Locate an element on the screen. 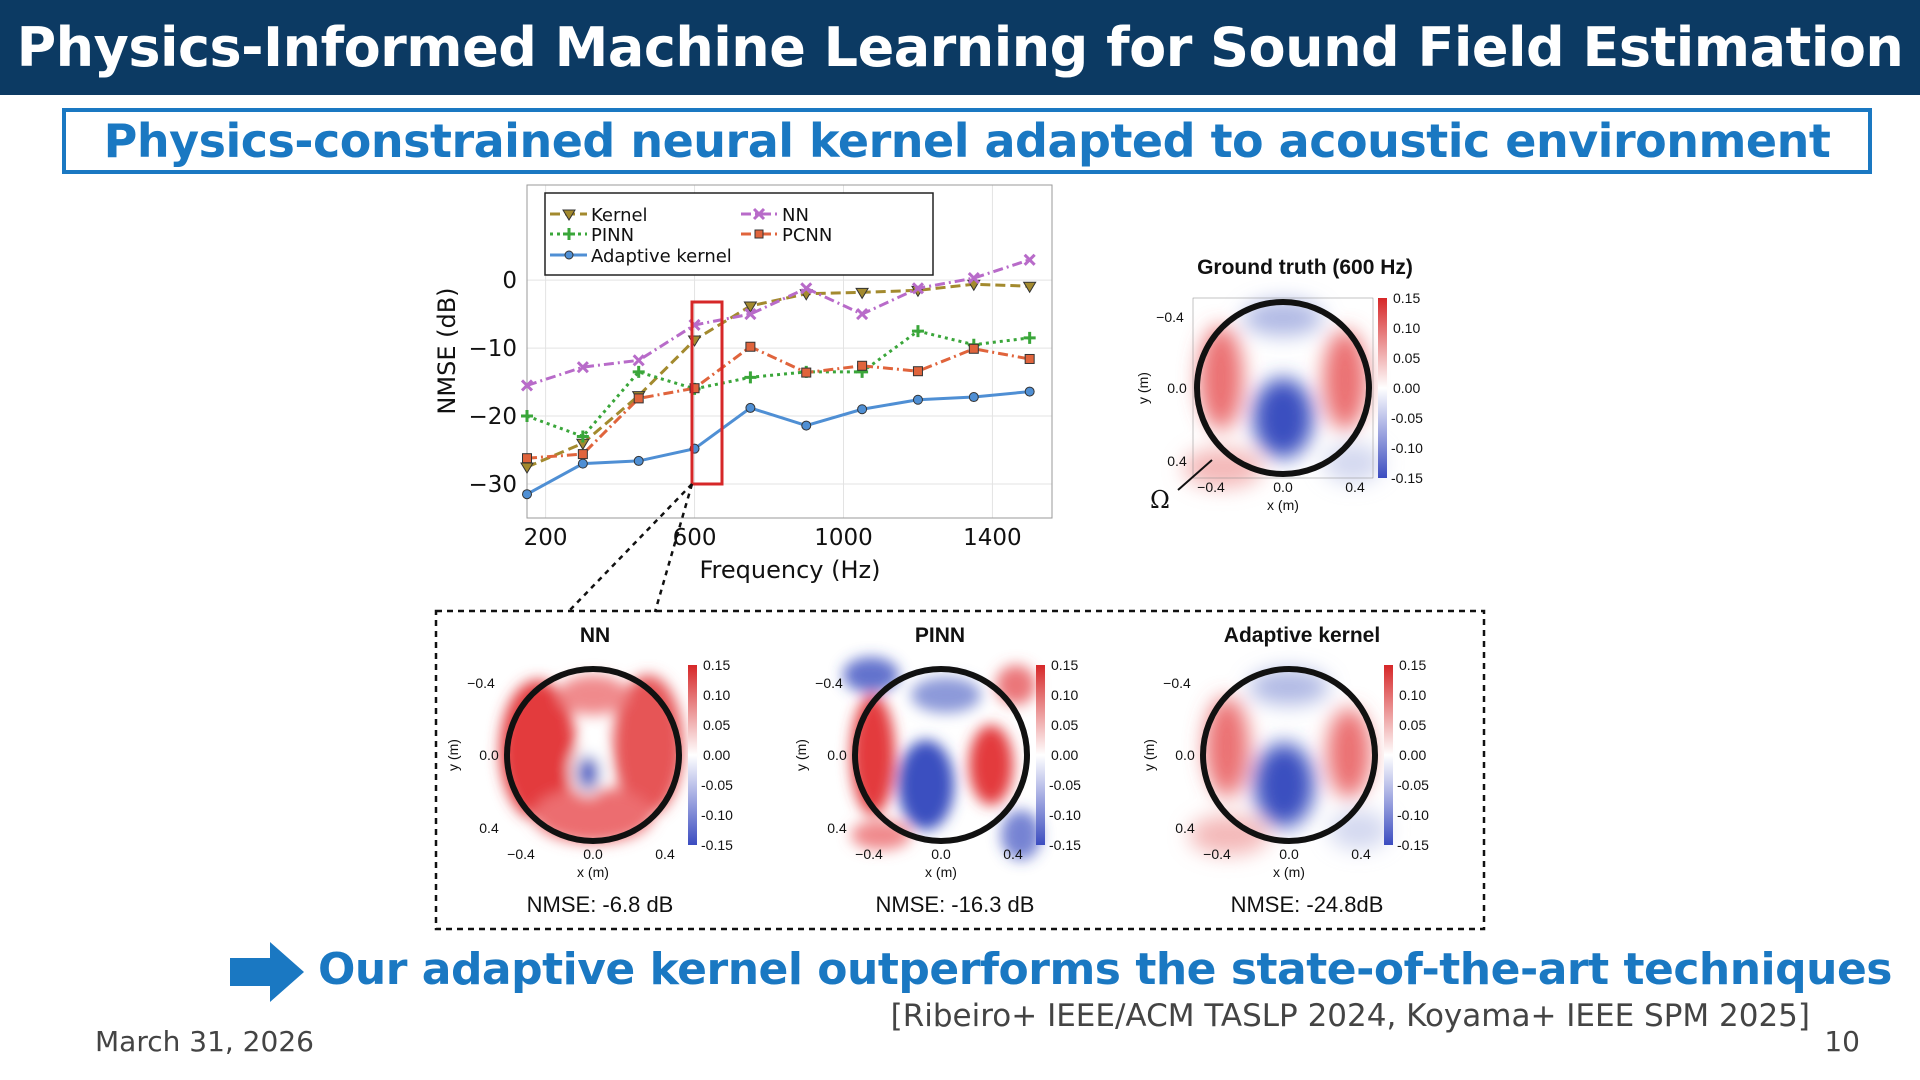  series-group is located at coordinates (778, 376).